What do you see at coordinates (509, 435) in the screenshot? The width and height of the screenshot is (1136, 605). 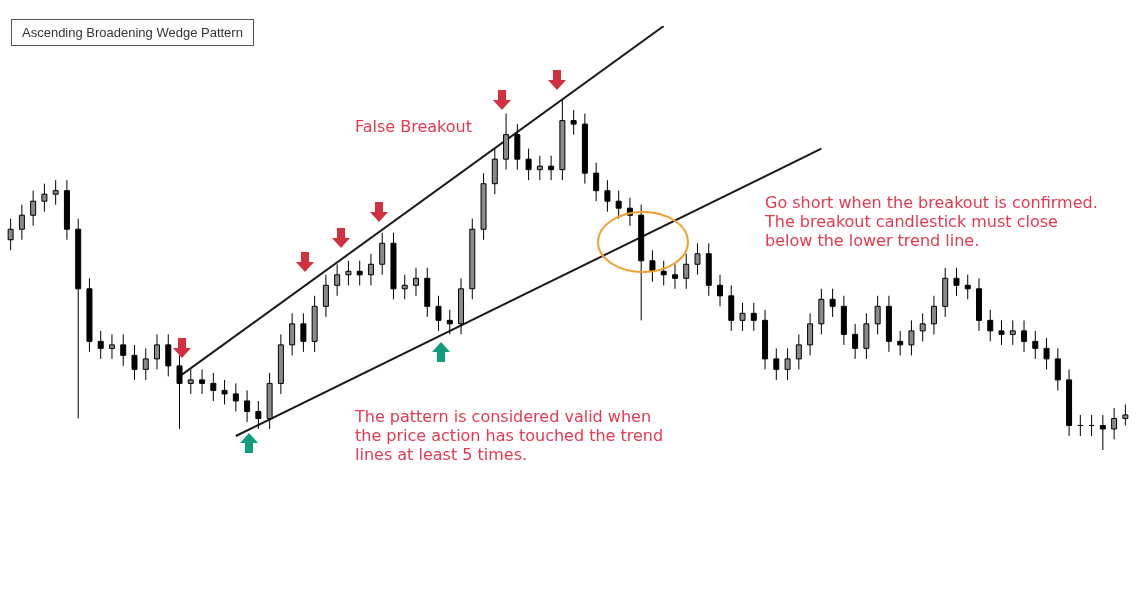 I see `annotation: The pattern is considered valid when the price action has touched the trend lines at least 5 times.` at bounding box center [509, 435].